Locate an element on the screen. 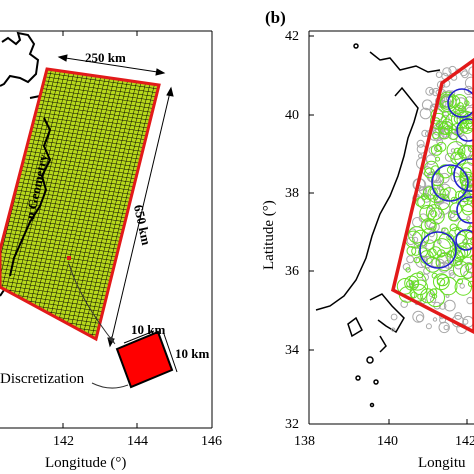 The height and width of the screenshot is (474, 474). left-x-tick-146: 146 is located at coordinates (211, 441).